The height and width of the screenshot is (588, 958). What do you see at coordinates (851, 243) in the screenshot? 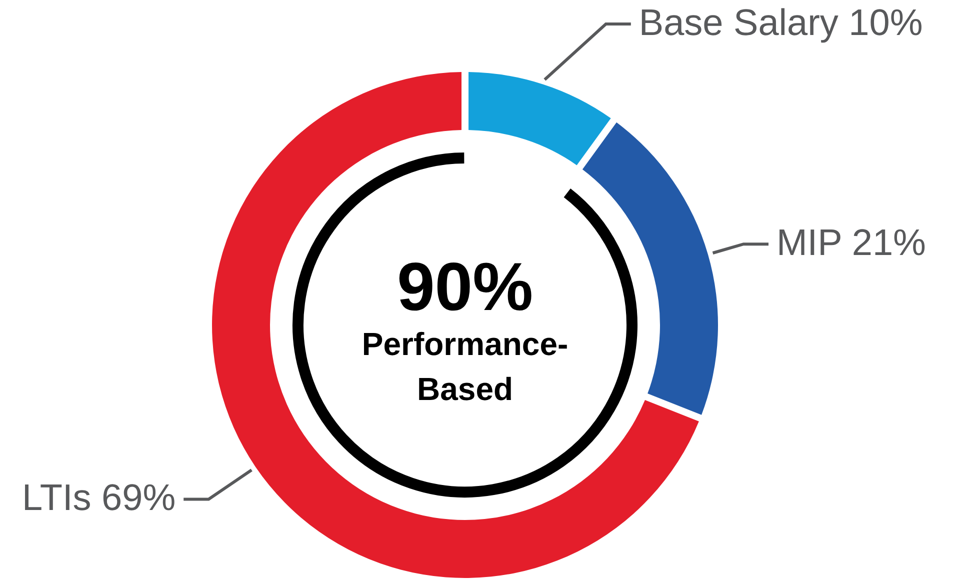
I see `slice-label: MIP 21%` at bounding box center [851, 243].